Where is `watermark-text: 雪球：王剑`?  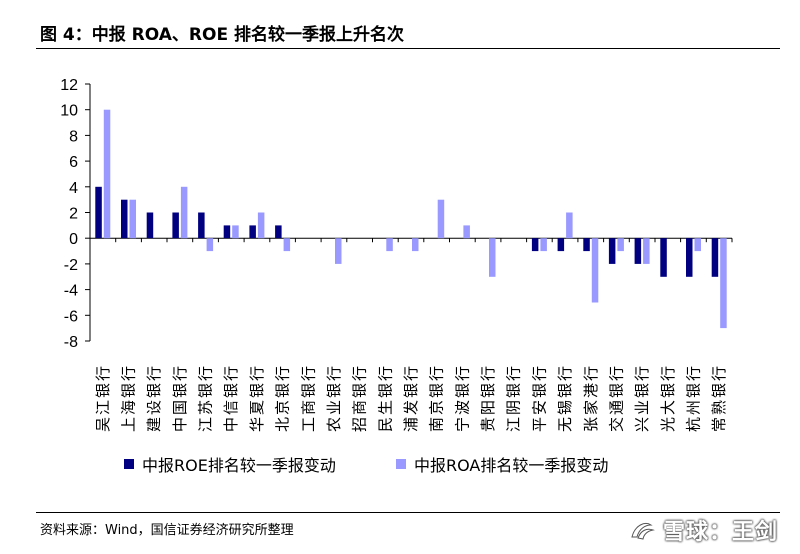
watermark-text: 雪球：王剑 is located at coordinates (720, 532).